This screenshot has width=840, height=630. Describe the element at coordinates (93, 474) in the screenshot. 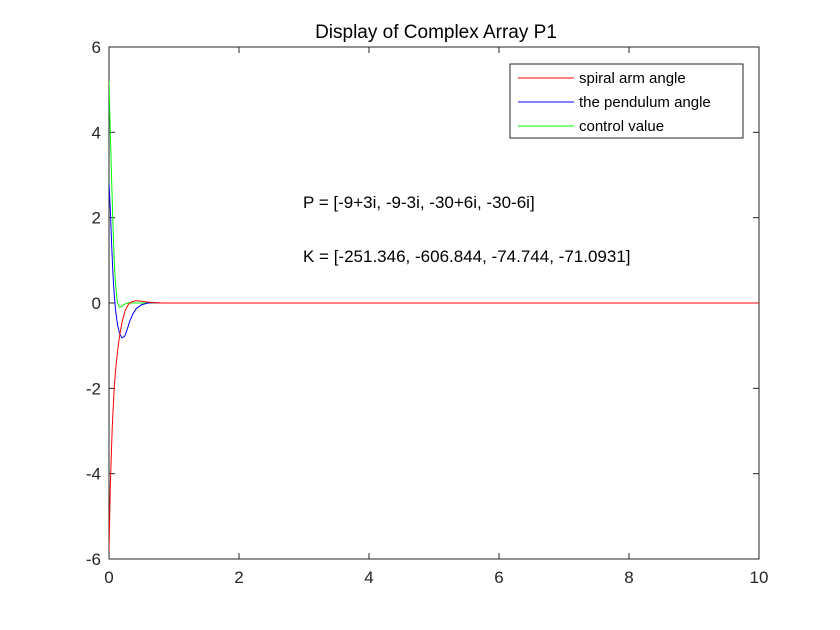

I see `y-tick-label: -4` at that location.